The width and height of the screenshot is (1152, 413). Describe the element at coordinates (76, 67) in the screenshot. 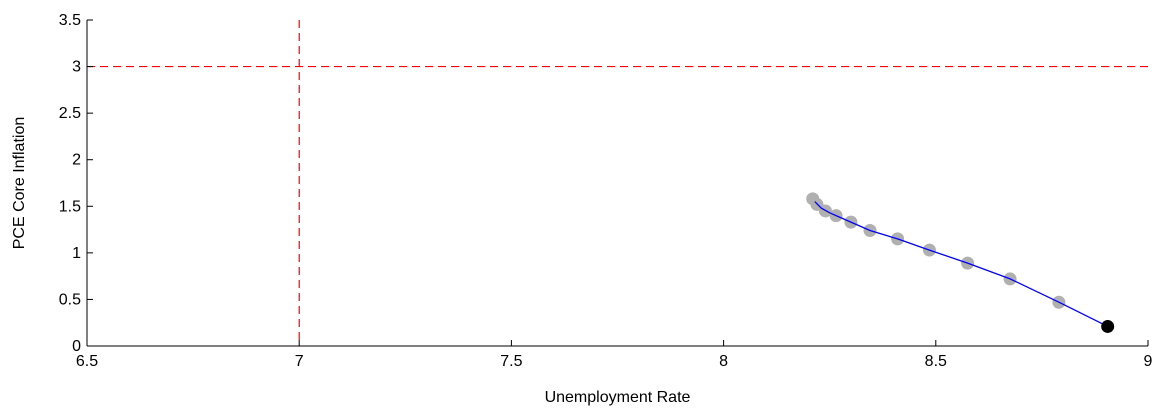

I see `y-tick-label: 3` at that location.